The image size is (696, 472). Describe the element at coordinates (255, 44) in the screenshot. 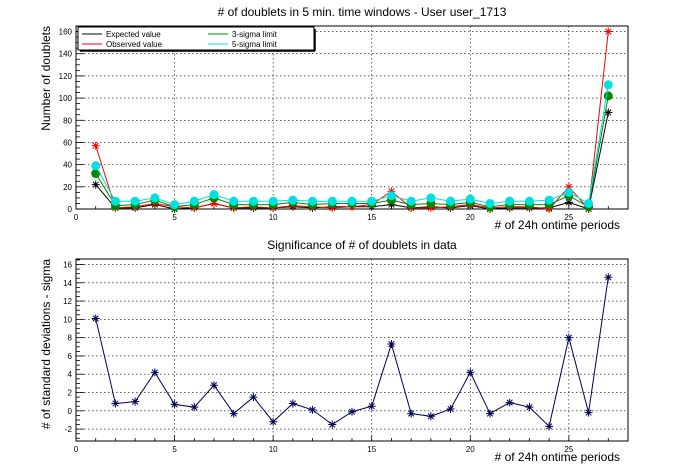

I see `legend-label-3: 5-sigma limit` at that location.